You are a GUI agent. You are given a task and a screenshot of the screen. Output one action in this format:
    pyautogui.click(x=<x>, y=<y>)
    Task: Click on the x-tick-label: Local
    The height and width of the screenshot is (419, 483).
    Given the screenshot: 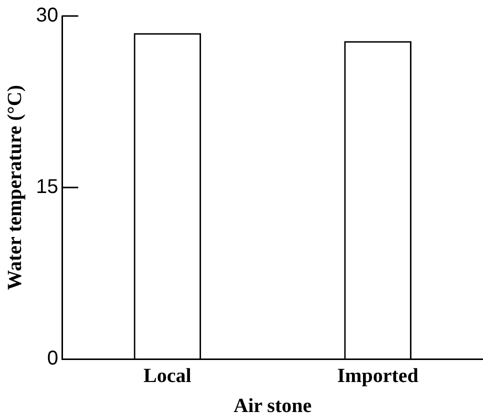 What is the action you would take?
    pyautogui.click(x=168, y=376)
    